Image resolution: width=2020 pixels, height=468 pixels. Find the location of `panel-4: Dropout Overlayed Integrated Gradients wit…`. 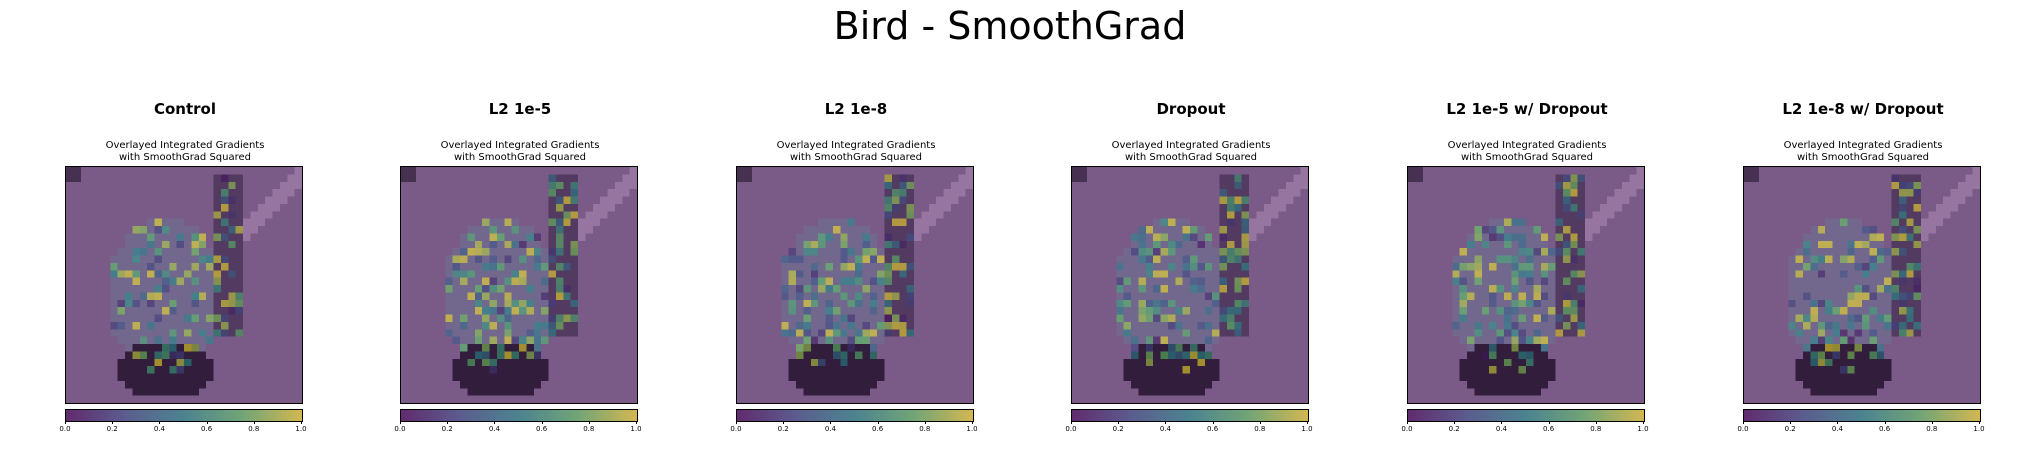

panel-4: Dropout Overlayed Integrated Gradients wit… is located at coordinates (1189, 270).